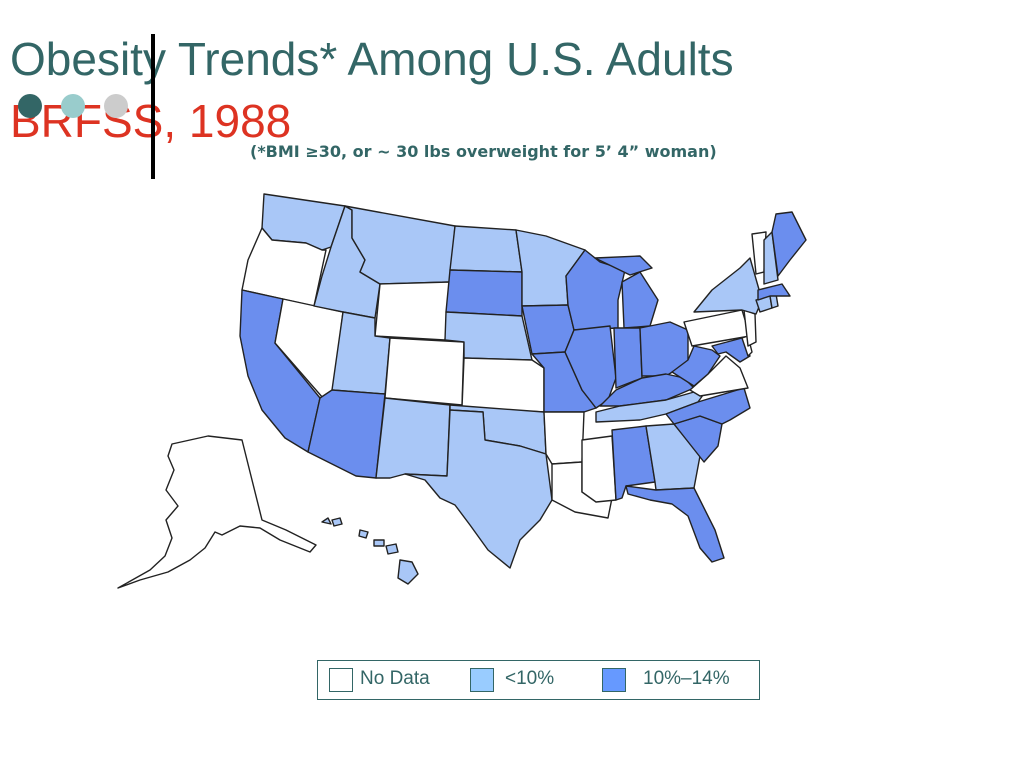 The image size is (1024, 768). Describe the element at coordinates (412, 311) in the screenshot. I see `state-WY` at that location.